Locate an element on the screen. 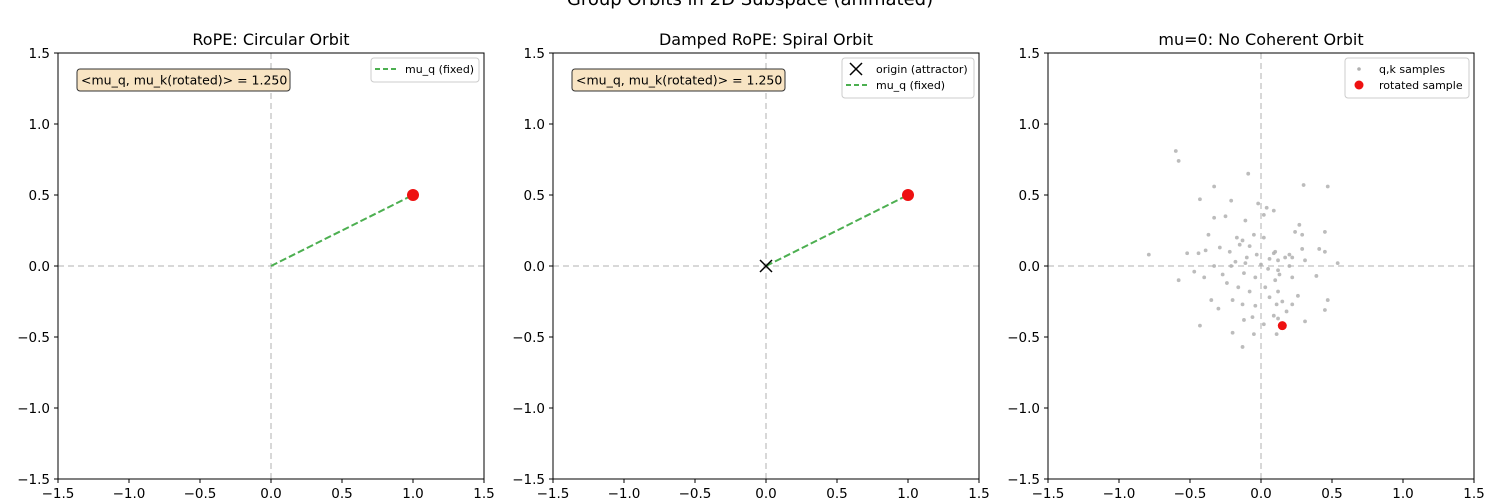  legend: origin (attractor) mu_q (fixed) is located at coordinates (908, 78).